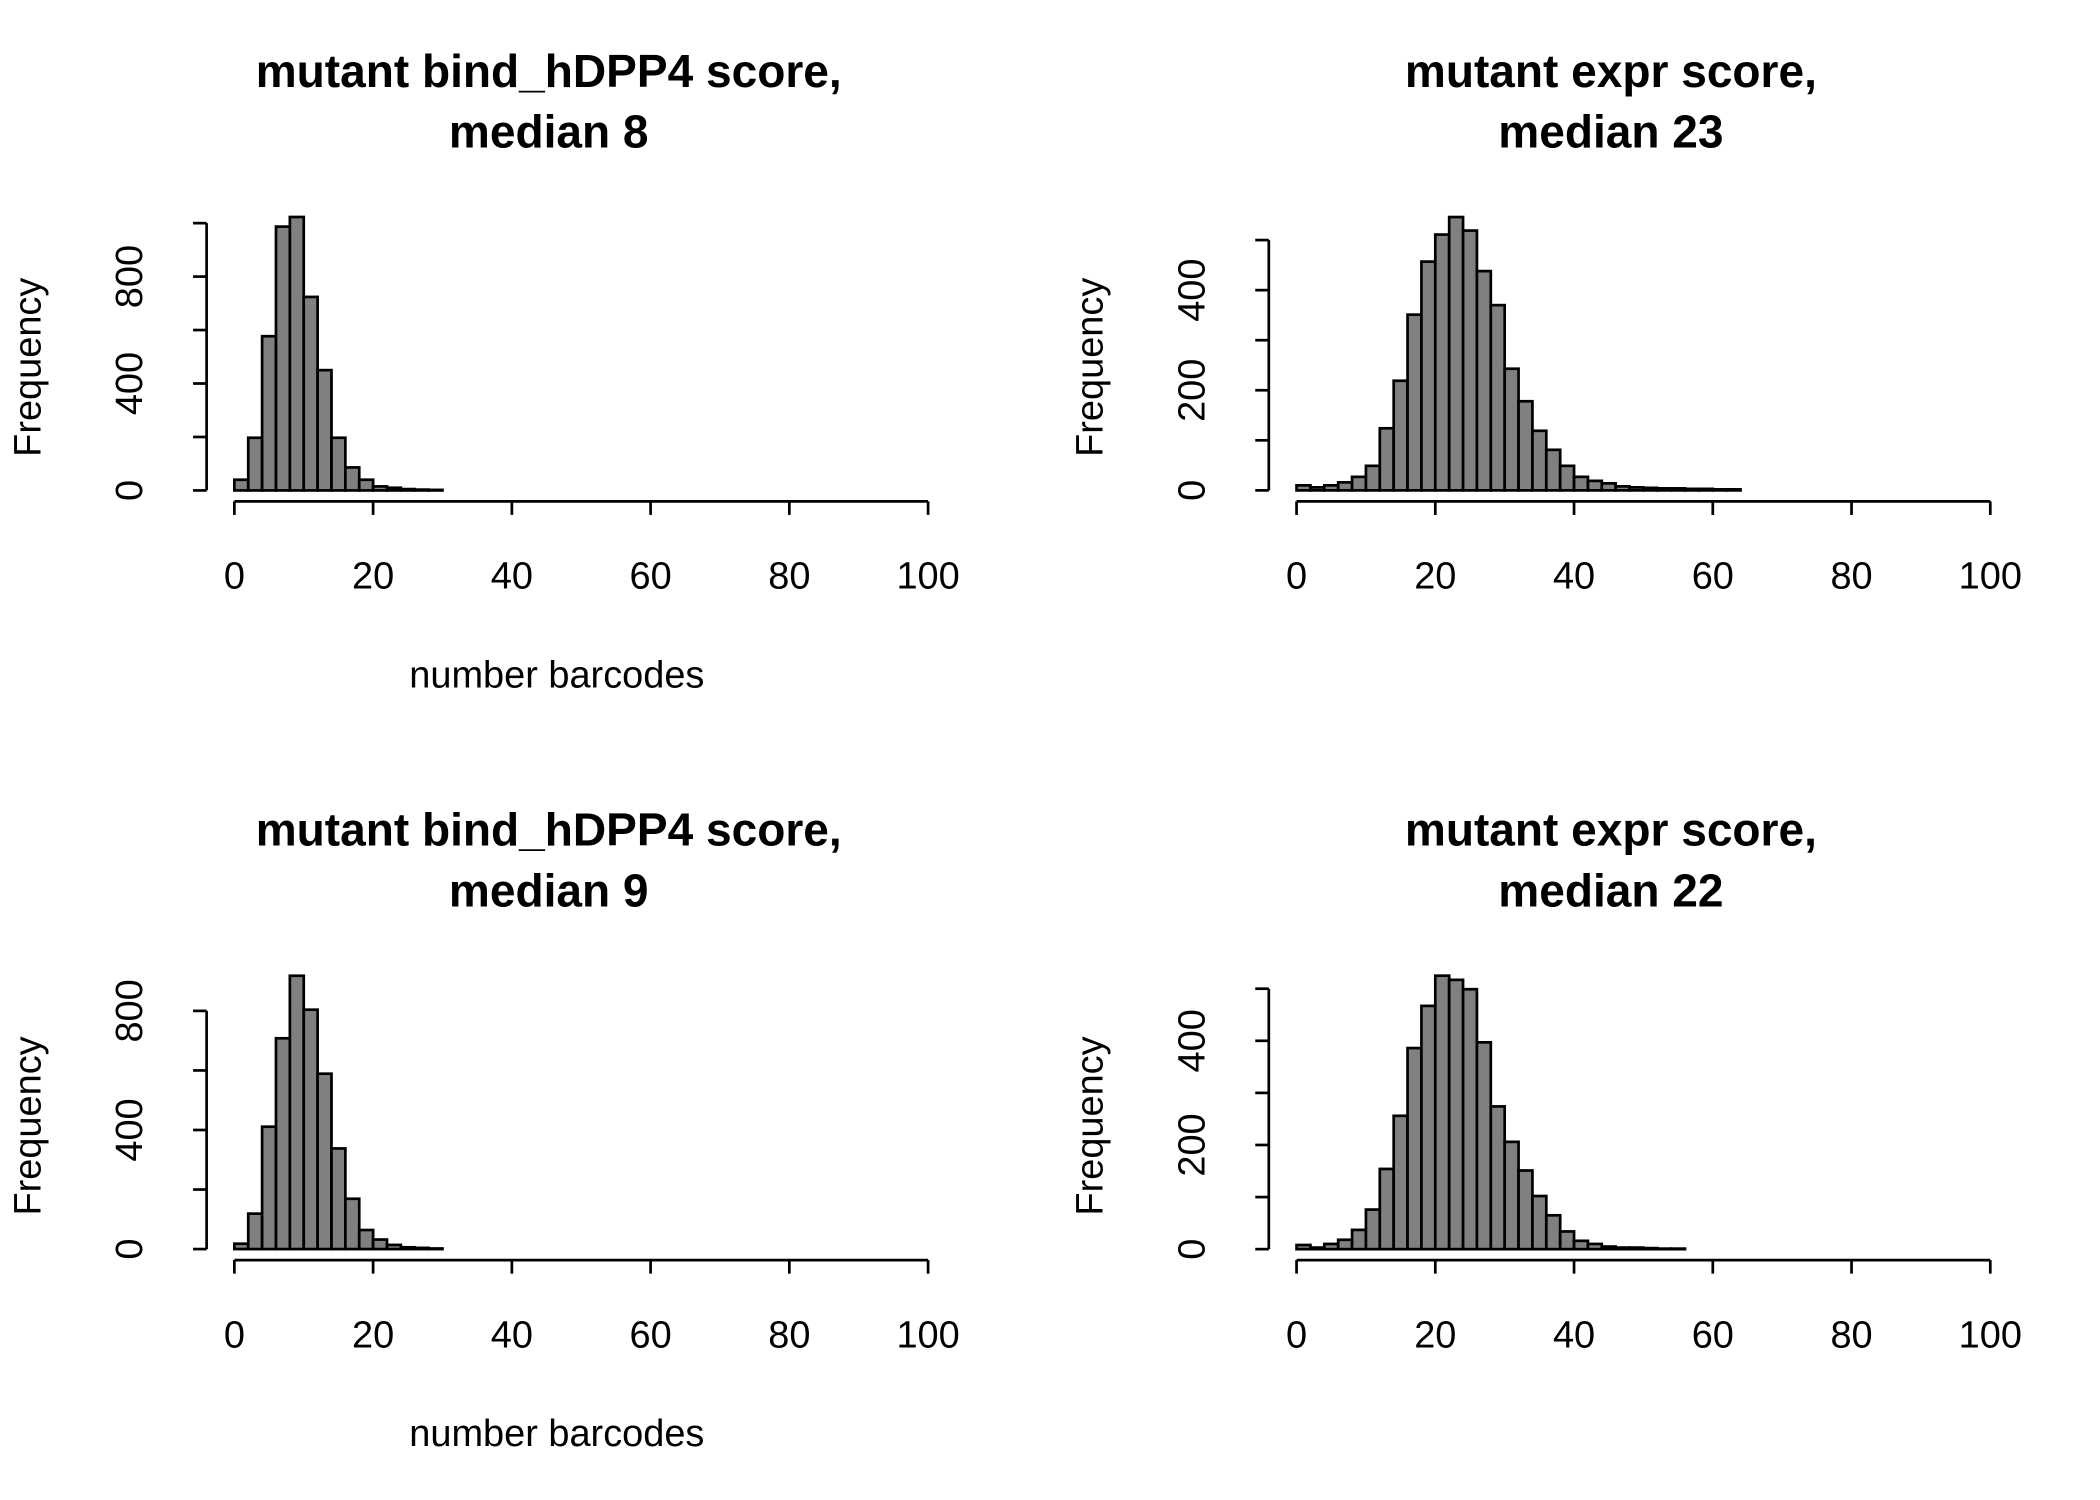 The image size is (2100, 1500). Describe the element at coordinates (1192, 390) in the screenshot. I see `y-tick-label: 200` at that location.